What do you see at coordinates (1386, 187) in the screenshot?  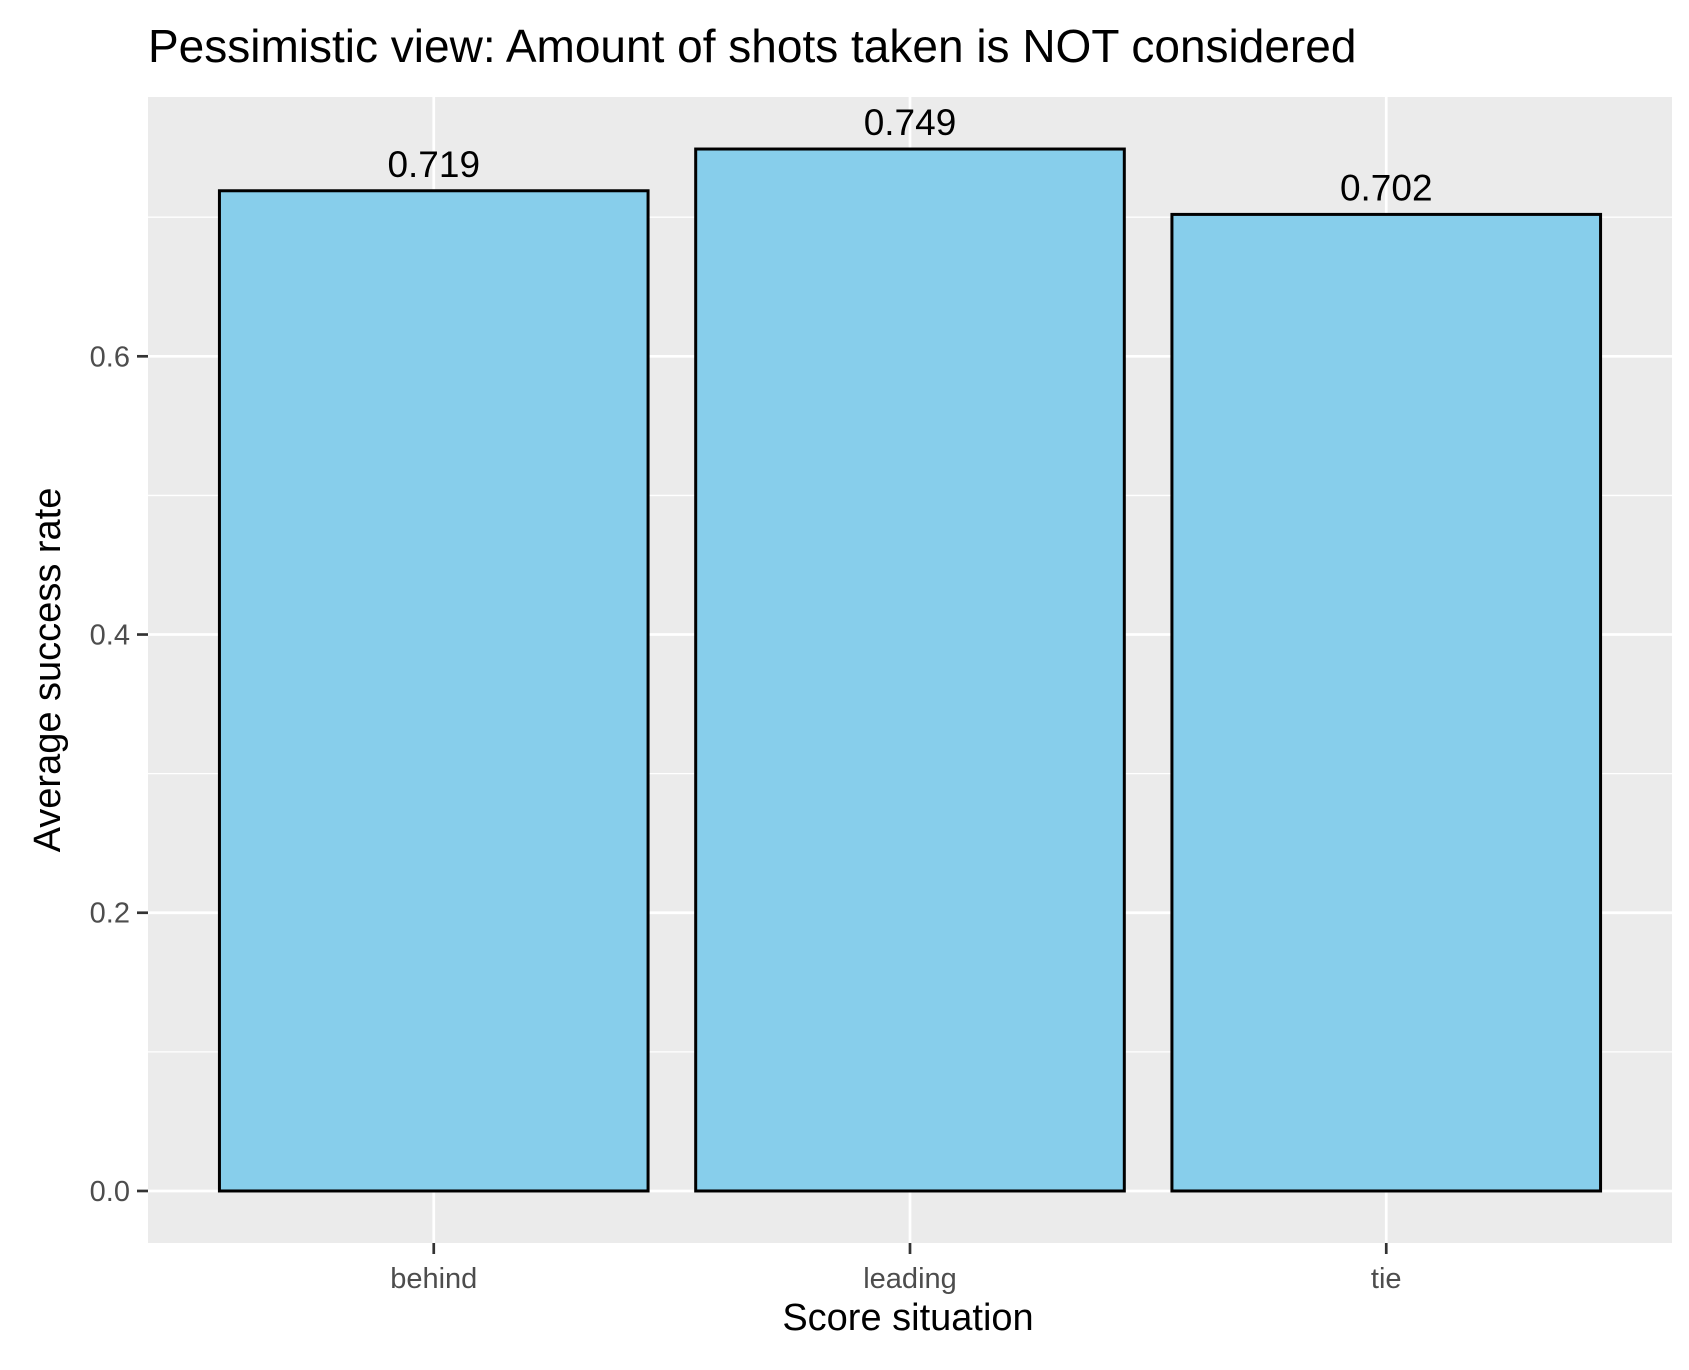 I see `data-label-tie: 0.702` at bounding box center [1386, 187].